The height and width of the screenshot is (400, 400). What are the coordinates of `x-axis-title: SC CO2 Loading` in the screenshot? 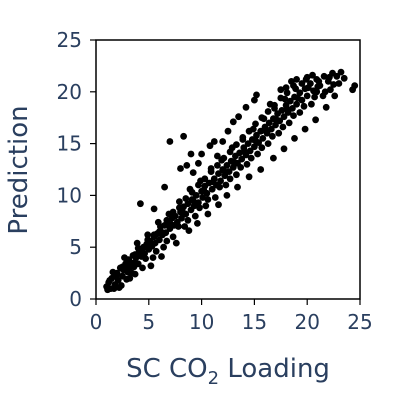 It's located at (228, 371).